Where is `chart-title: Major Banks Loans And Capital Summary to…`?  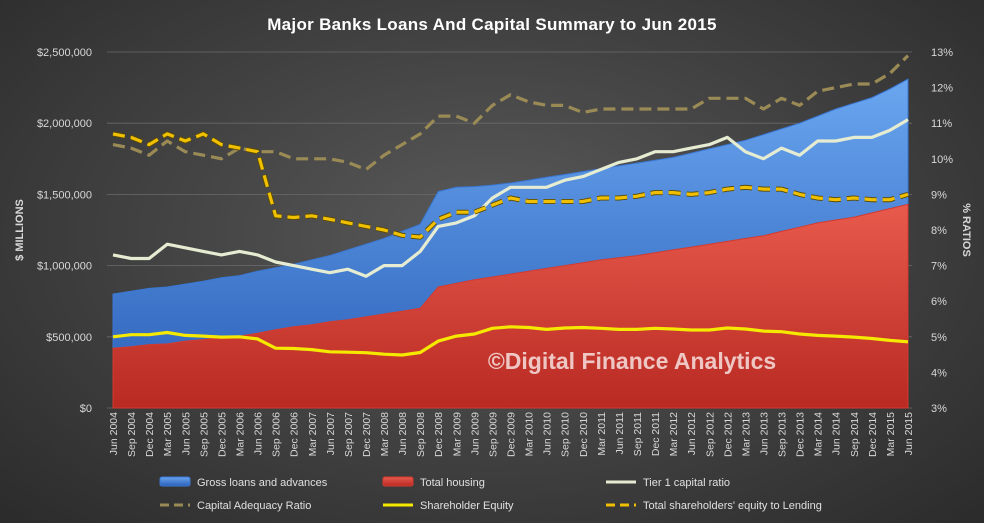 chart-title: Major Banks Loans And Capital Summary to… is located at coordinates (492, 24).